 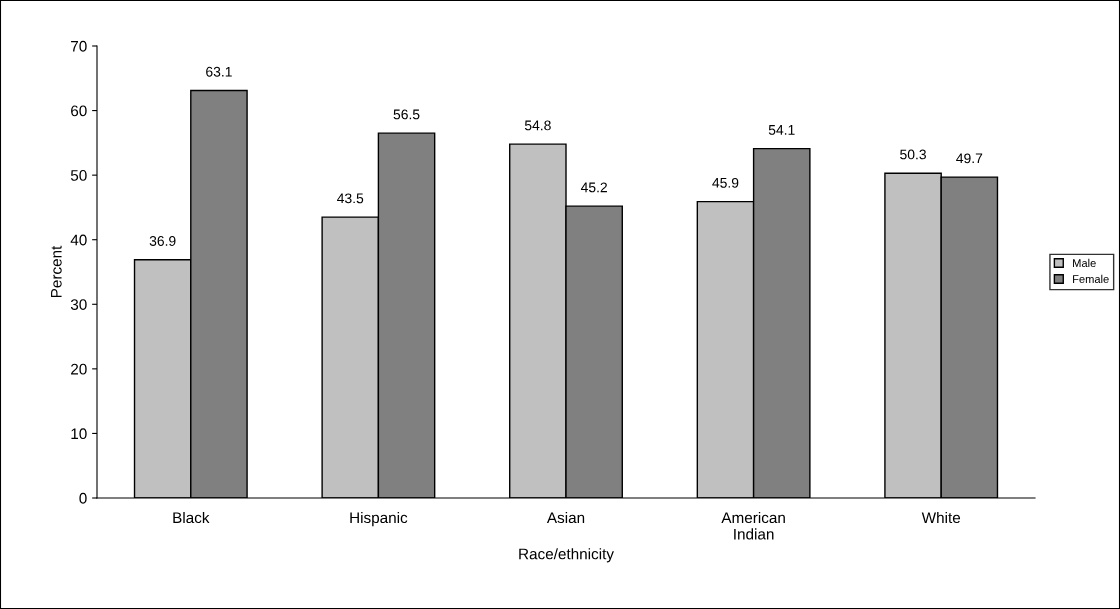 What do you see at coordinates (56, 271) in the screenshot?
I see `y-axis-title: Percent` at bounding box center [56, 271].